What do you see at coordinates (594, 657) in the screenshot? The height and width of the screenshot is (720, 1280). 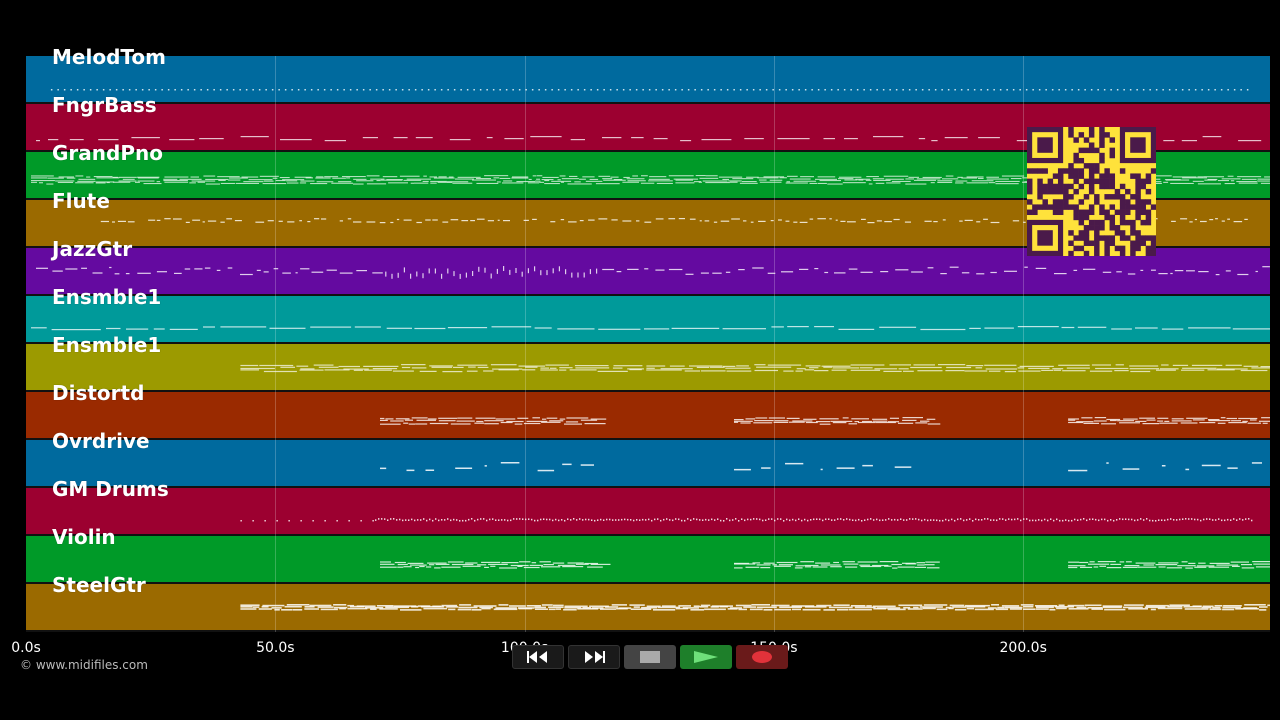 I see `fast-forward-button` at bounding box center [594, 657].